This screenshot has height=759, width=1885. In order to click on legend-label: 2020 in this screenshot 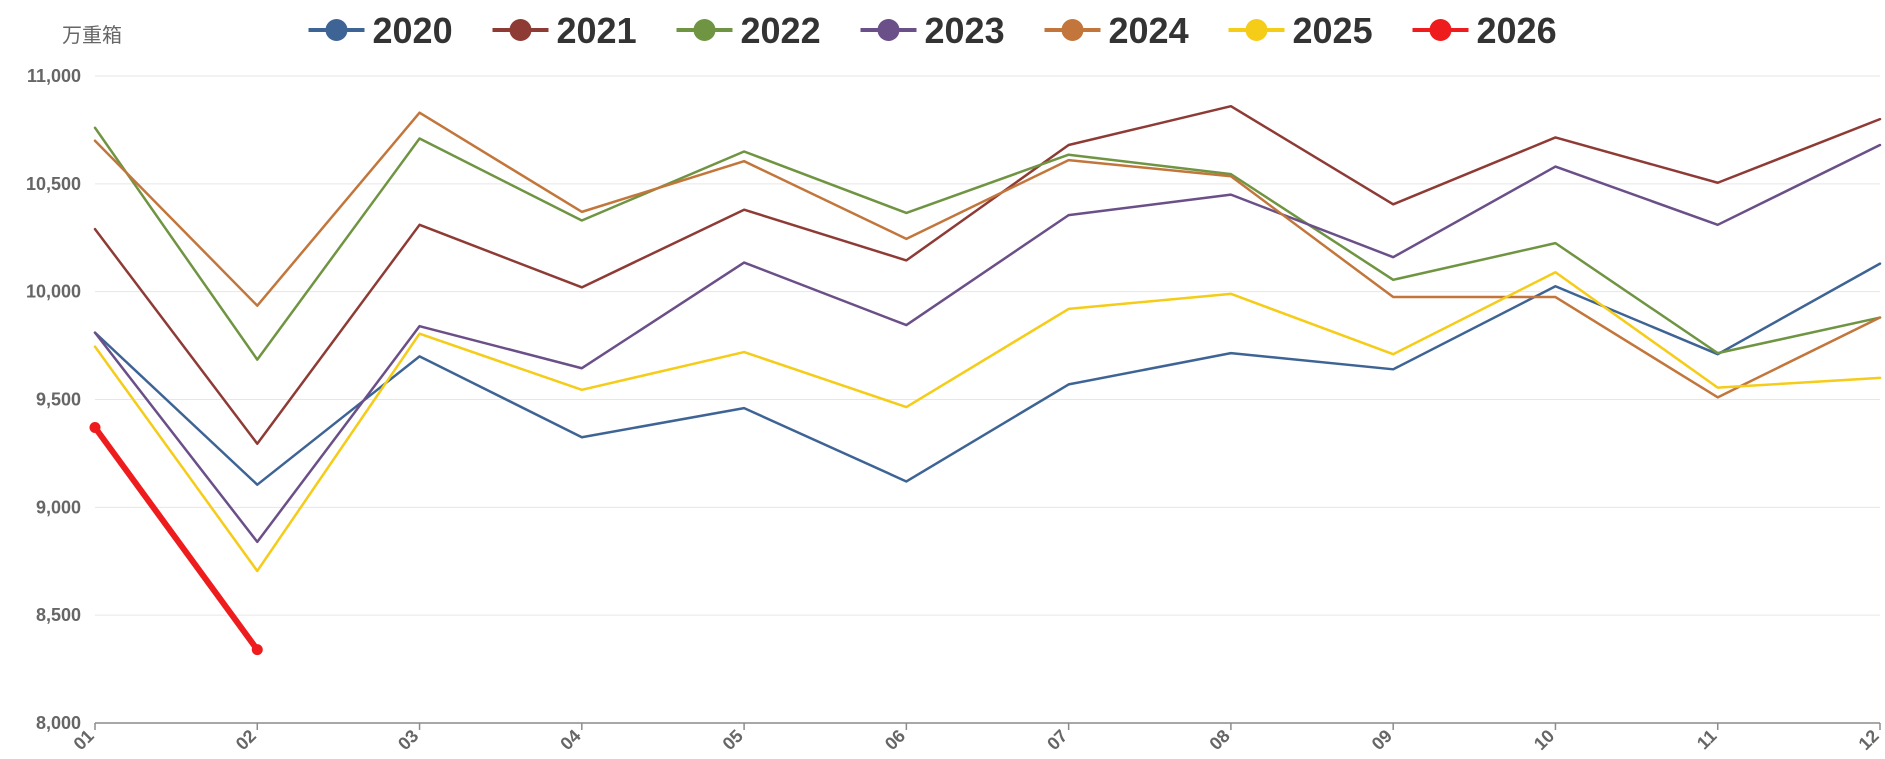, I will do `click(413, 30)`.